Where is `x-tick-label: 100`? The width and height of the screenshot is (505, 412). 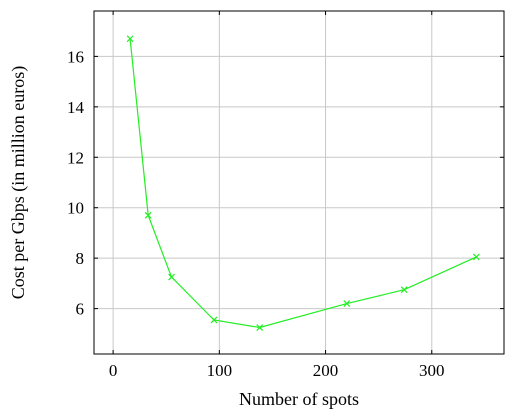
x-tick-label: 100 is located at coordinates (220, 370).